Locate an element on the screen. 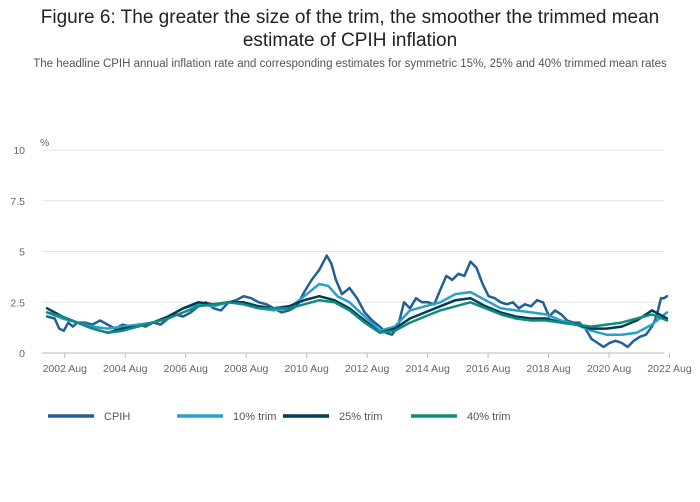 The width and height of the screenshot is (700, 502). x-tick-label: 2016 Aug is located at coordinates (488, 369).